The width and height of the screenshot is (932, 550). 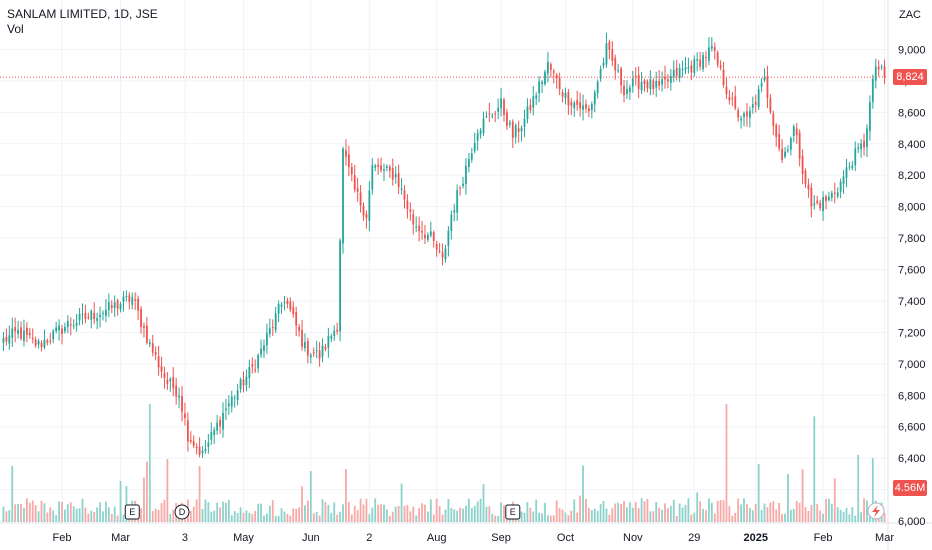 I want to click on x-tick-label: Feb, so click(x=62, y=538).